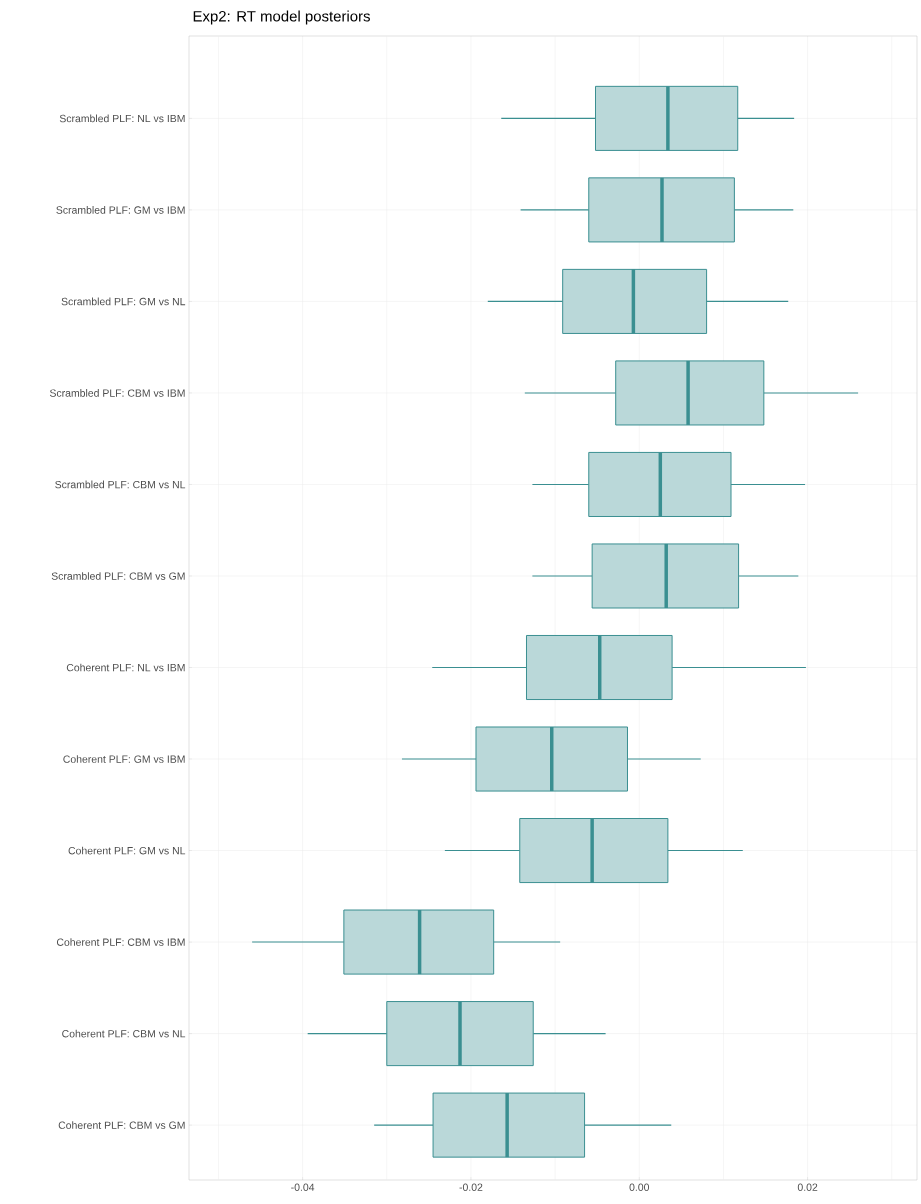  What do you see at coordinates (120, 484) in the screenshot?
I see `y-tick-label: Scrambled PLF: CBM vs NL` at bounding box center [120, 484].